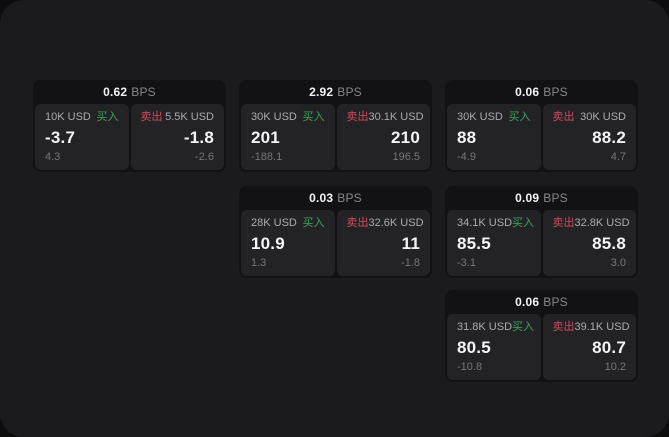  I want to click on buy-delta: 4.3, so click(53, 156).